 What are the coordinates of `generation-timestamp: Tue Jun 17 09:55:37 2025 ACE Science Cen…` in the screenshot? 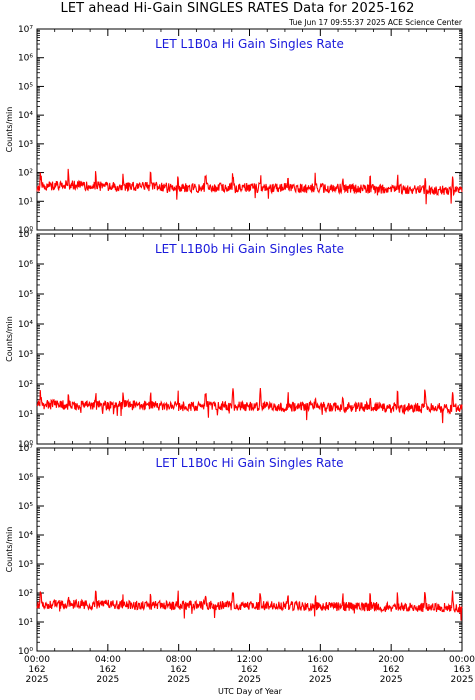 It's located at (375, 22).